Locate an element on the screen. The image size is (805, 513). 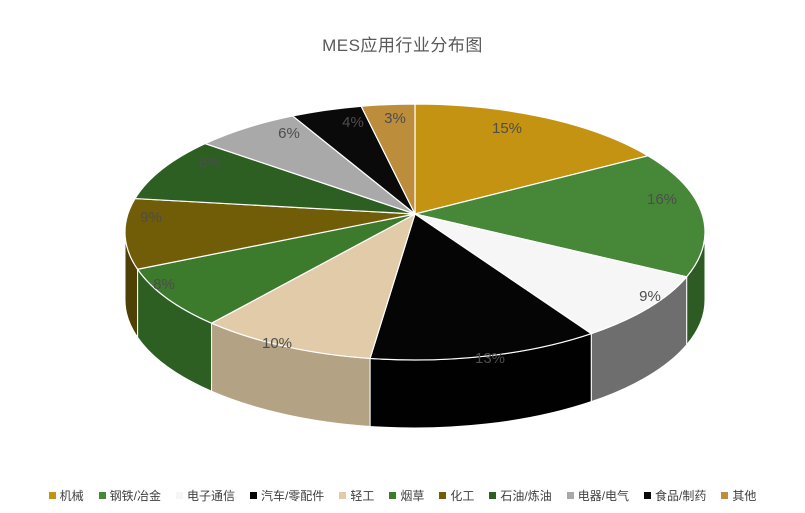
legend-label: 机械 is located at coordinates (71, 496).